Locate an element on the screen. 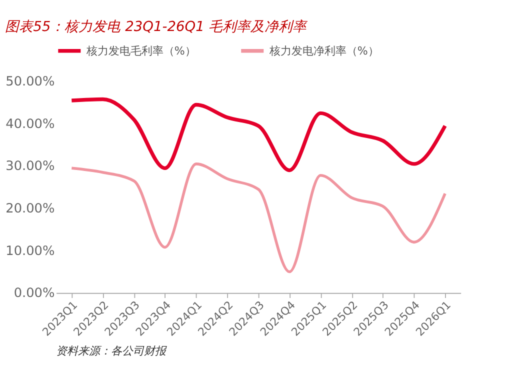 Image resolution: width=525 pixels, height=383 pixels. y-tick-label: 0.00% is located at coordinates (34, 294).